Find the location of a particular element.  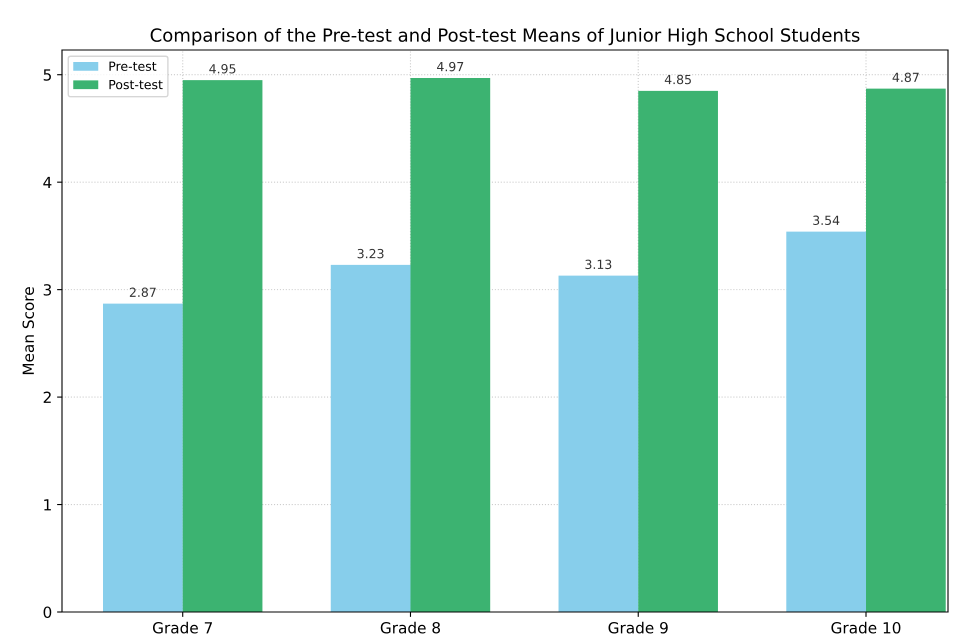

y-tick-label: 4 is located at coordinates (47, 182).